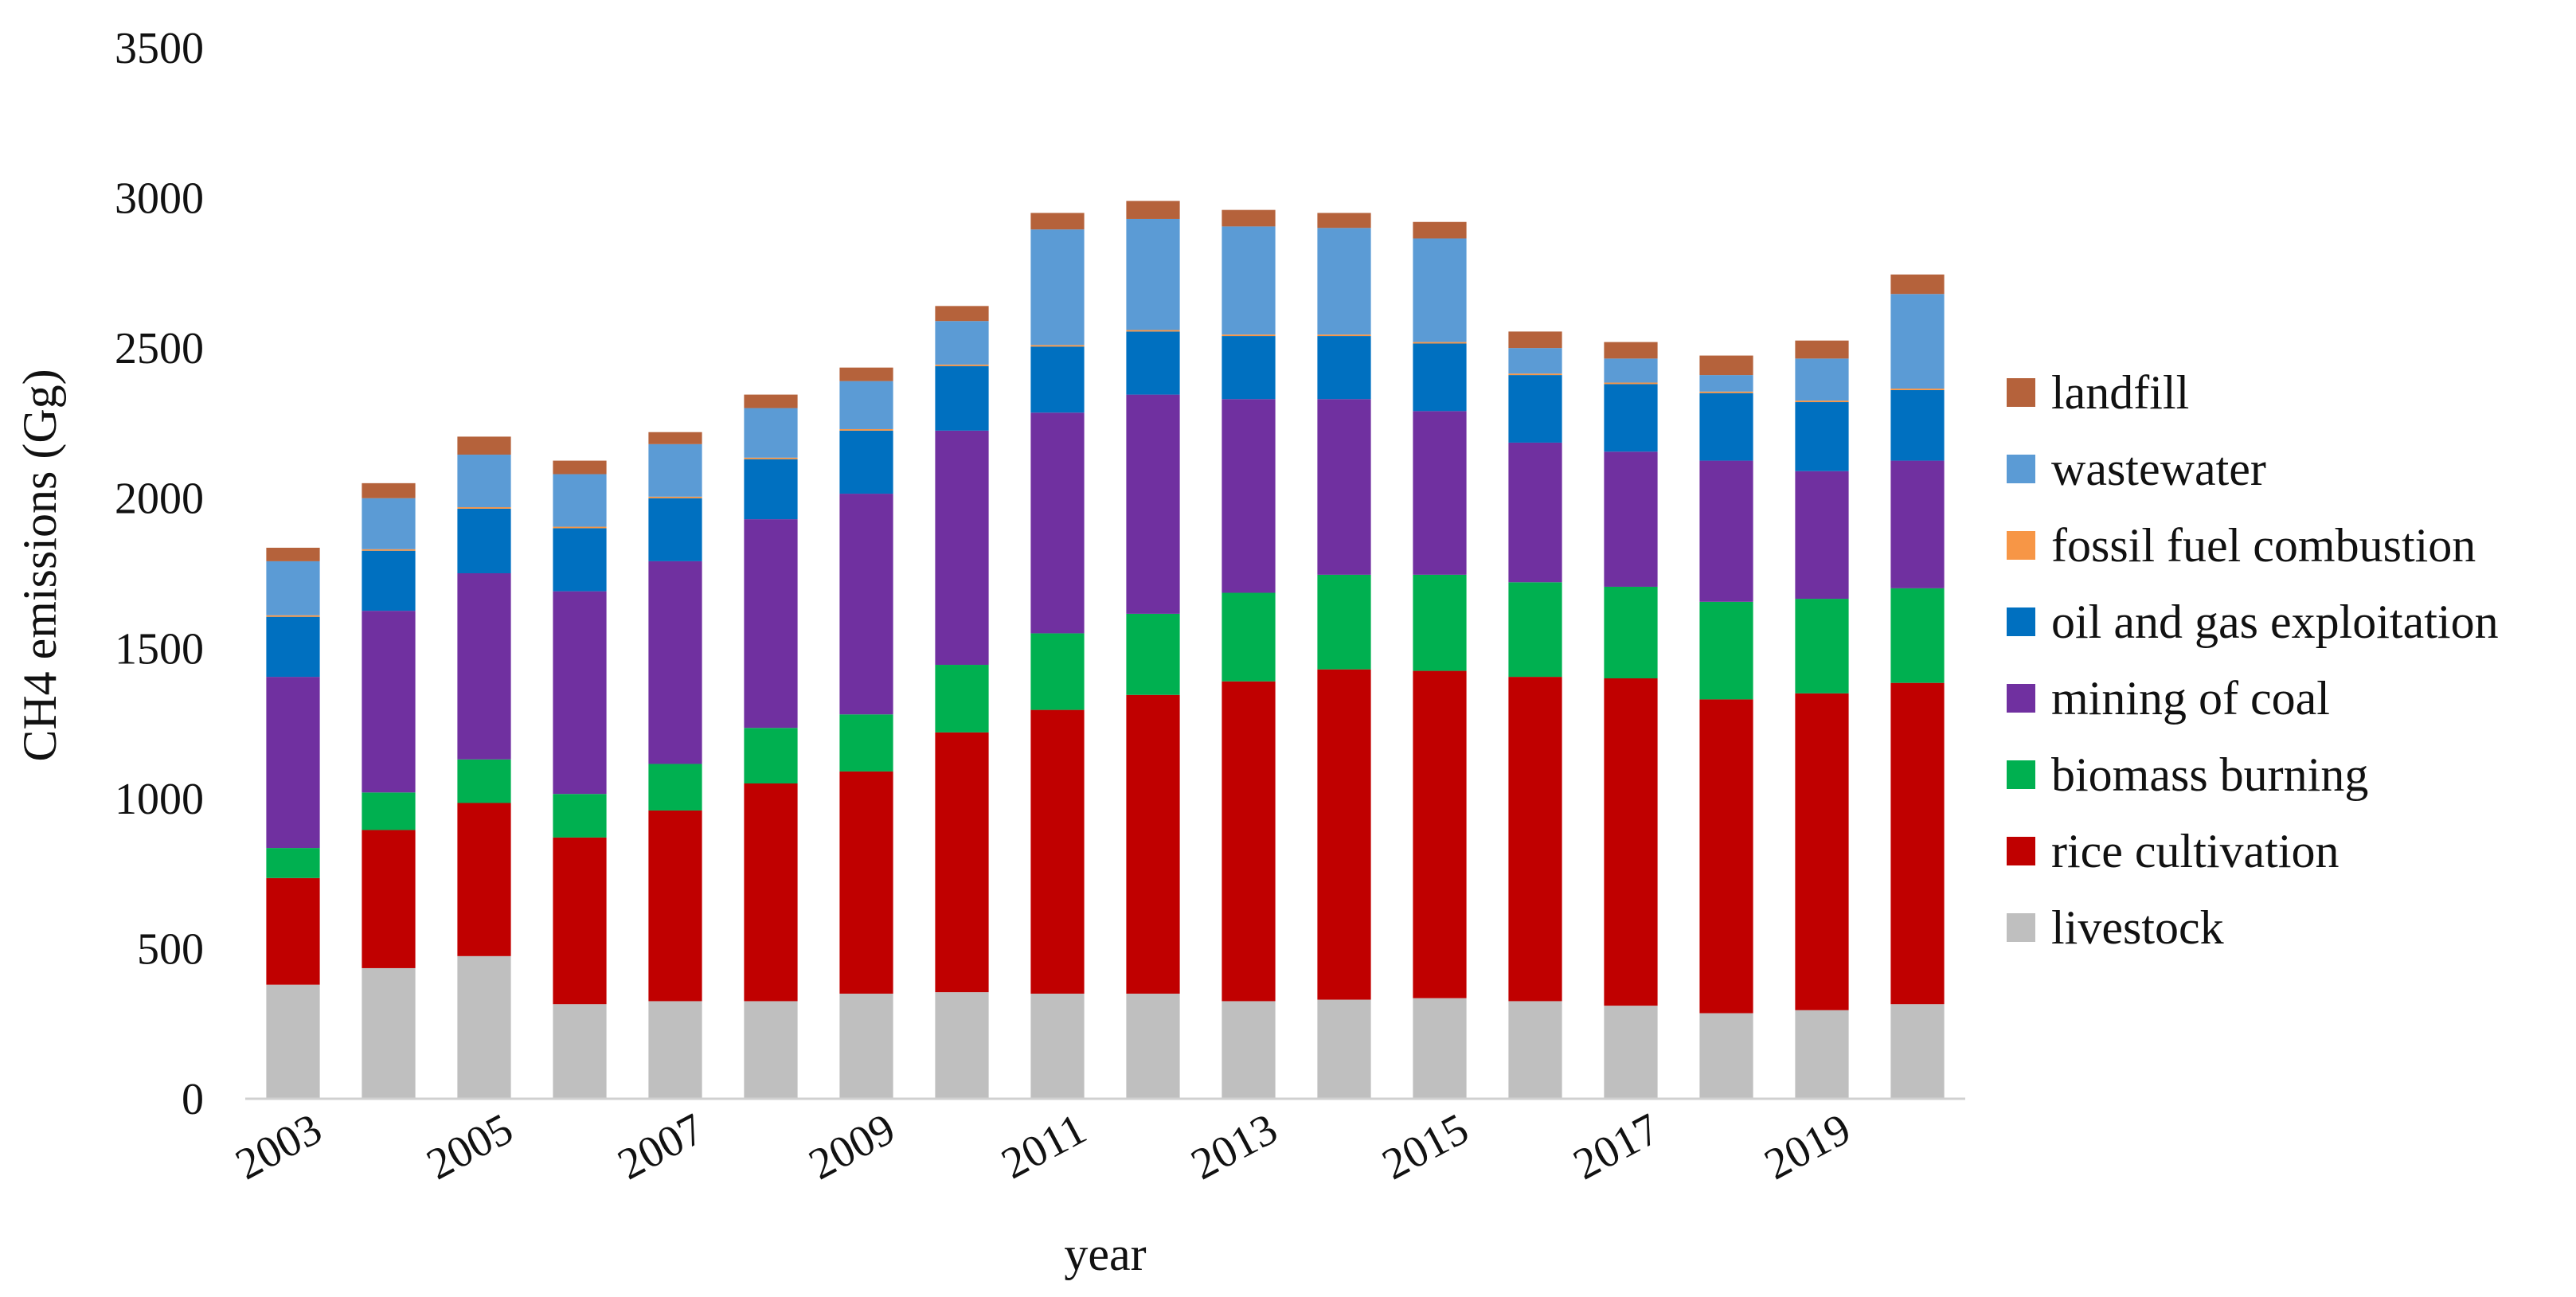 The height and width of the screenshot is (1297, 2576). I want to click on bar-segment-mining-of-coal-2019, so click(1822, 535).